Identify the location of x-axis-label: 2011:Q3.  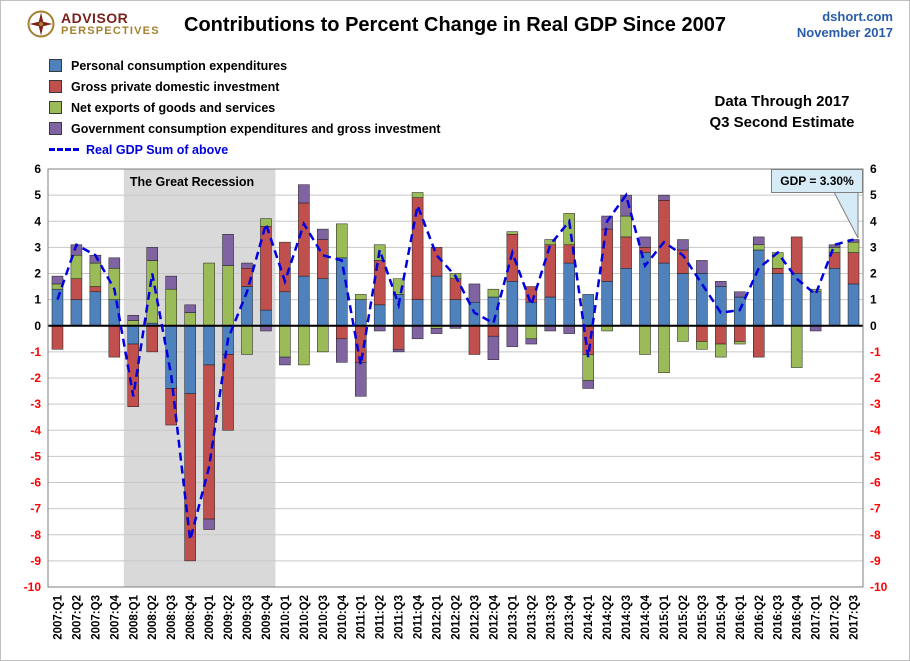
(400, 617).